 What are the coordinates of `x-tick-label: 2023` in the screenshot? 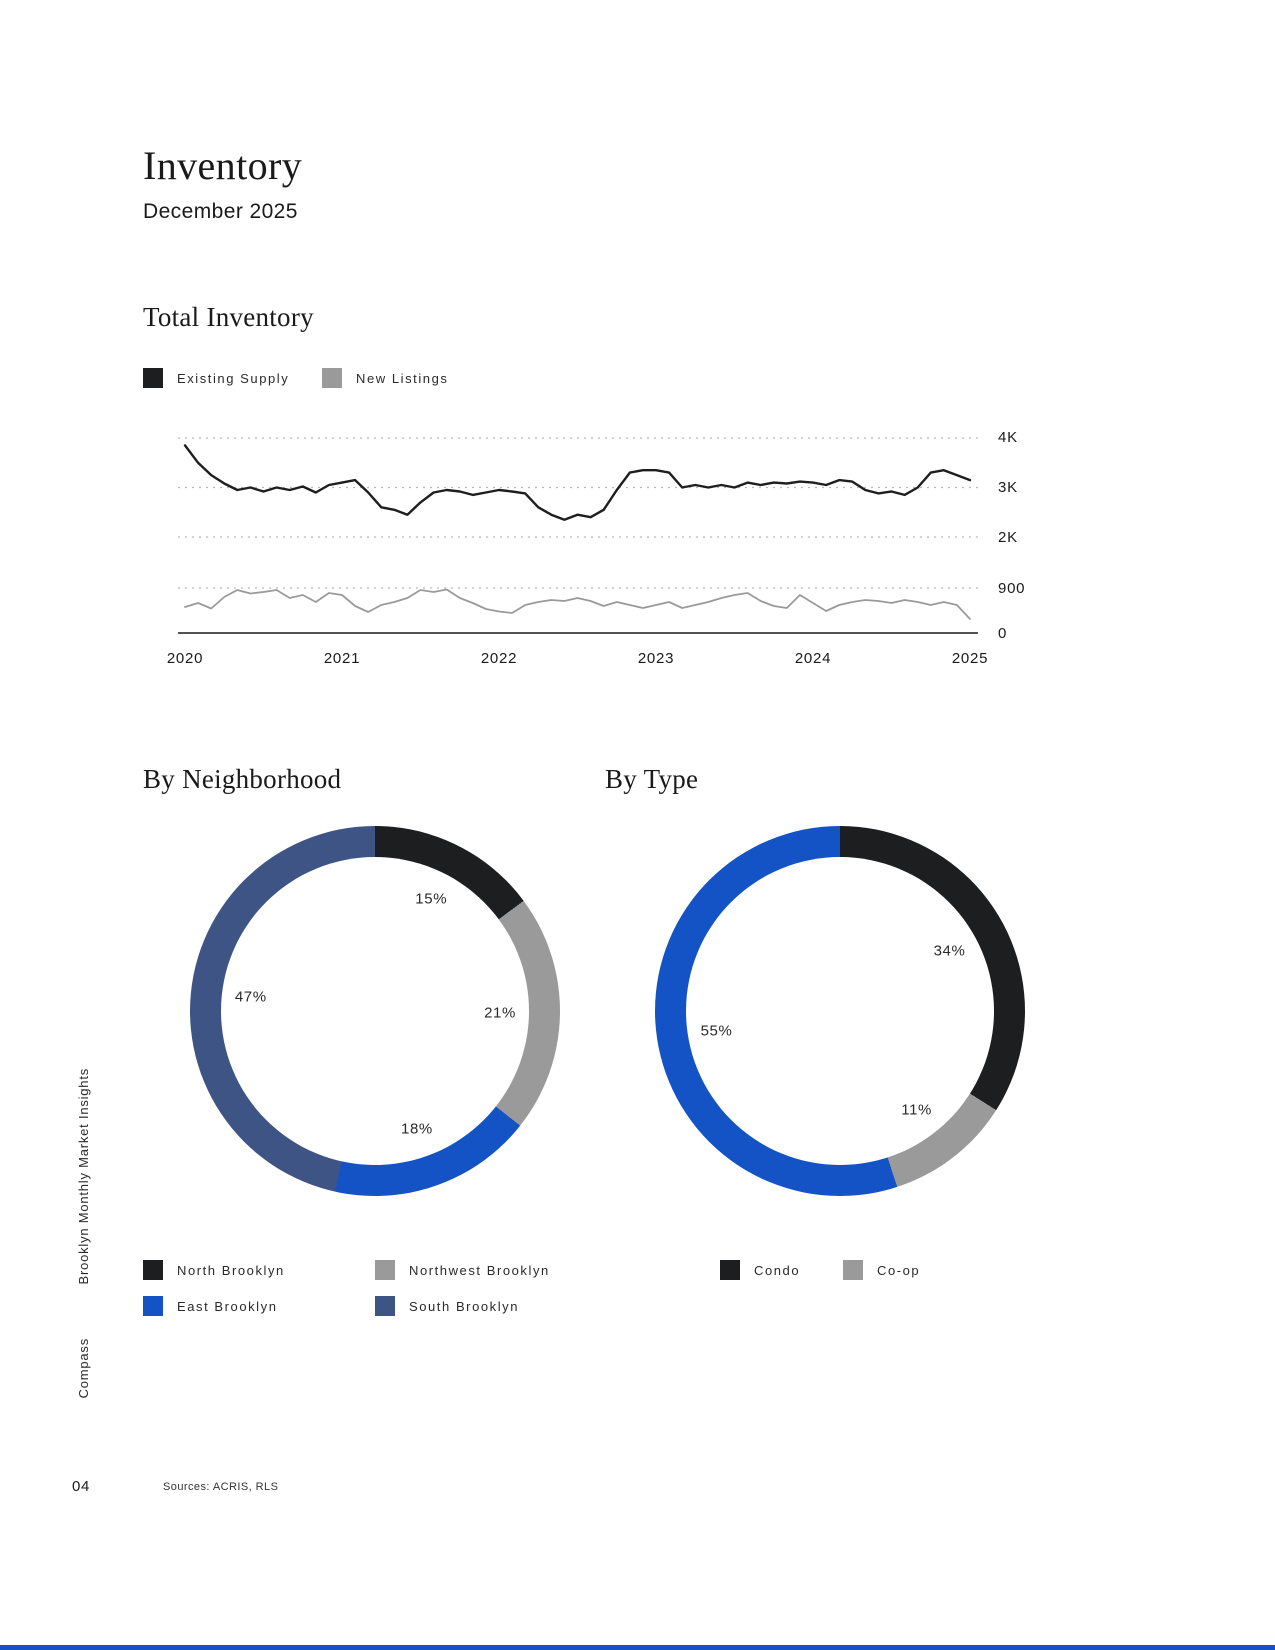 It's located at (656, 658).